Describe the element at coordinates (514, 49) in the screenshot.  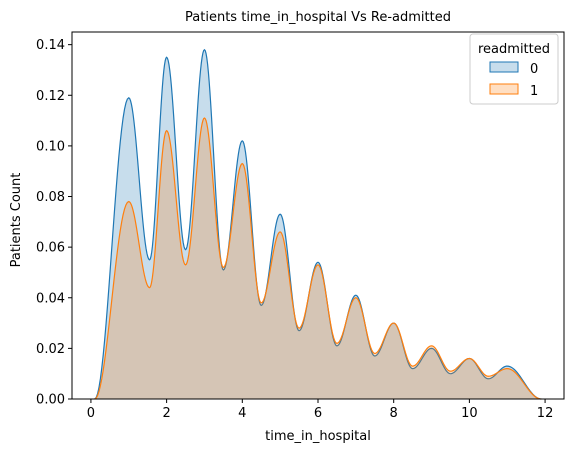
I see `legend-title: readmitted` at that location.